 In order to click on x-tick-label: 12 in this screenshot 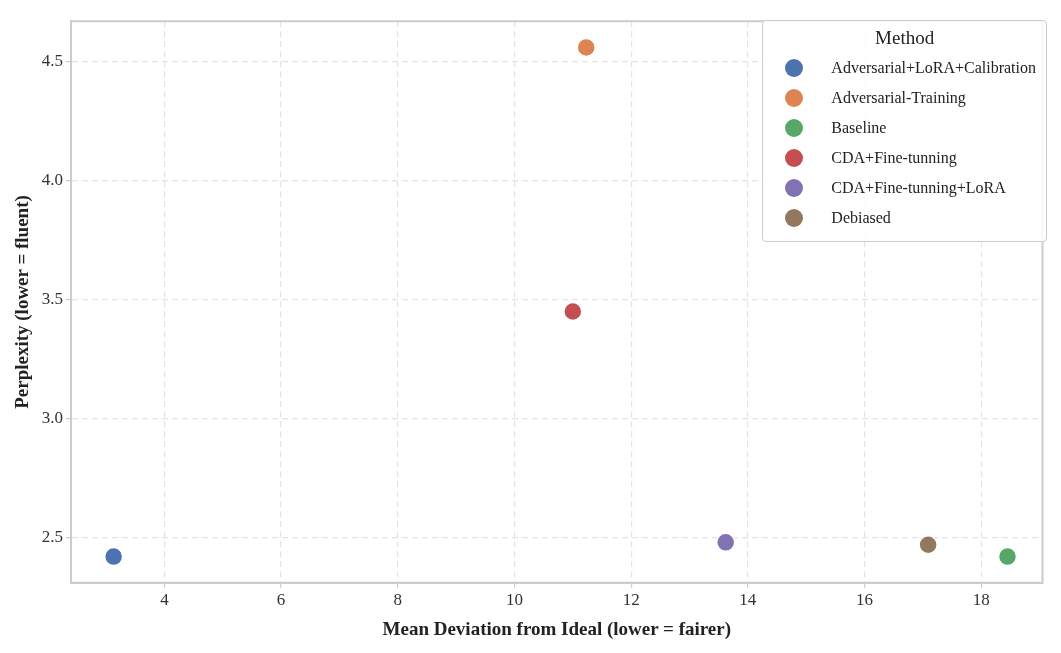, I will do `click(631, 600)`.